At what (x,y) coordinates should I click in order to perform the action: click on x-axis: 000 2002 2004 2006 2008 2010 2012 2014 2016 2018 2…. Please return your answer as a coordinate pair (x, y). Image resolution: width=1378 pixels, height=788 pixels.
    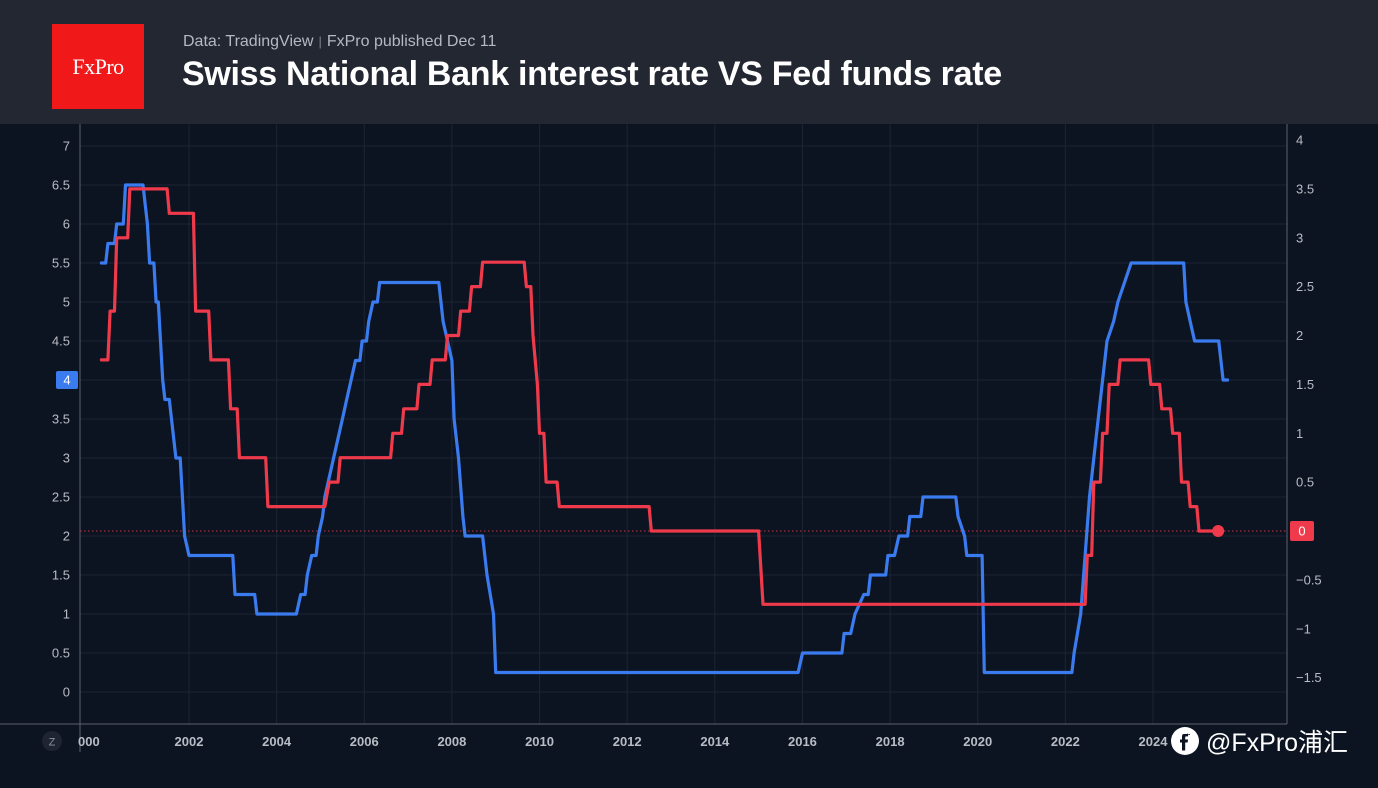
    Looking at the image, I should click on (623, 741).